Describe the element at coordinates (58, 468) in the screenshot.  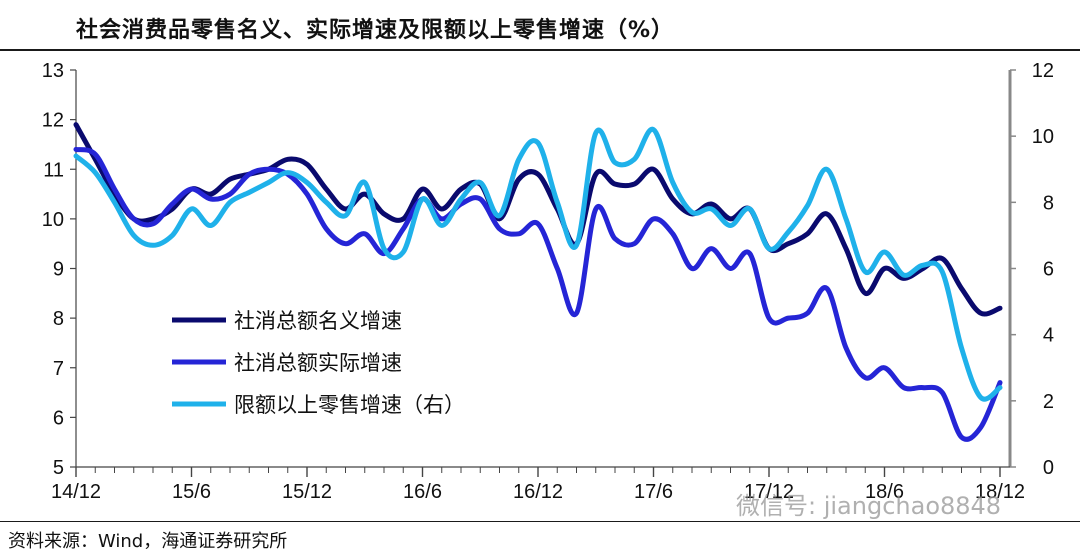
I see `left-axis-tick-label: 5` at that location.